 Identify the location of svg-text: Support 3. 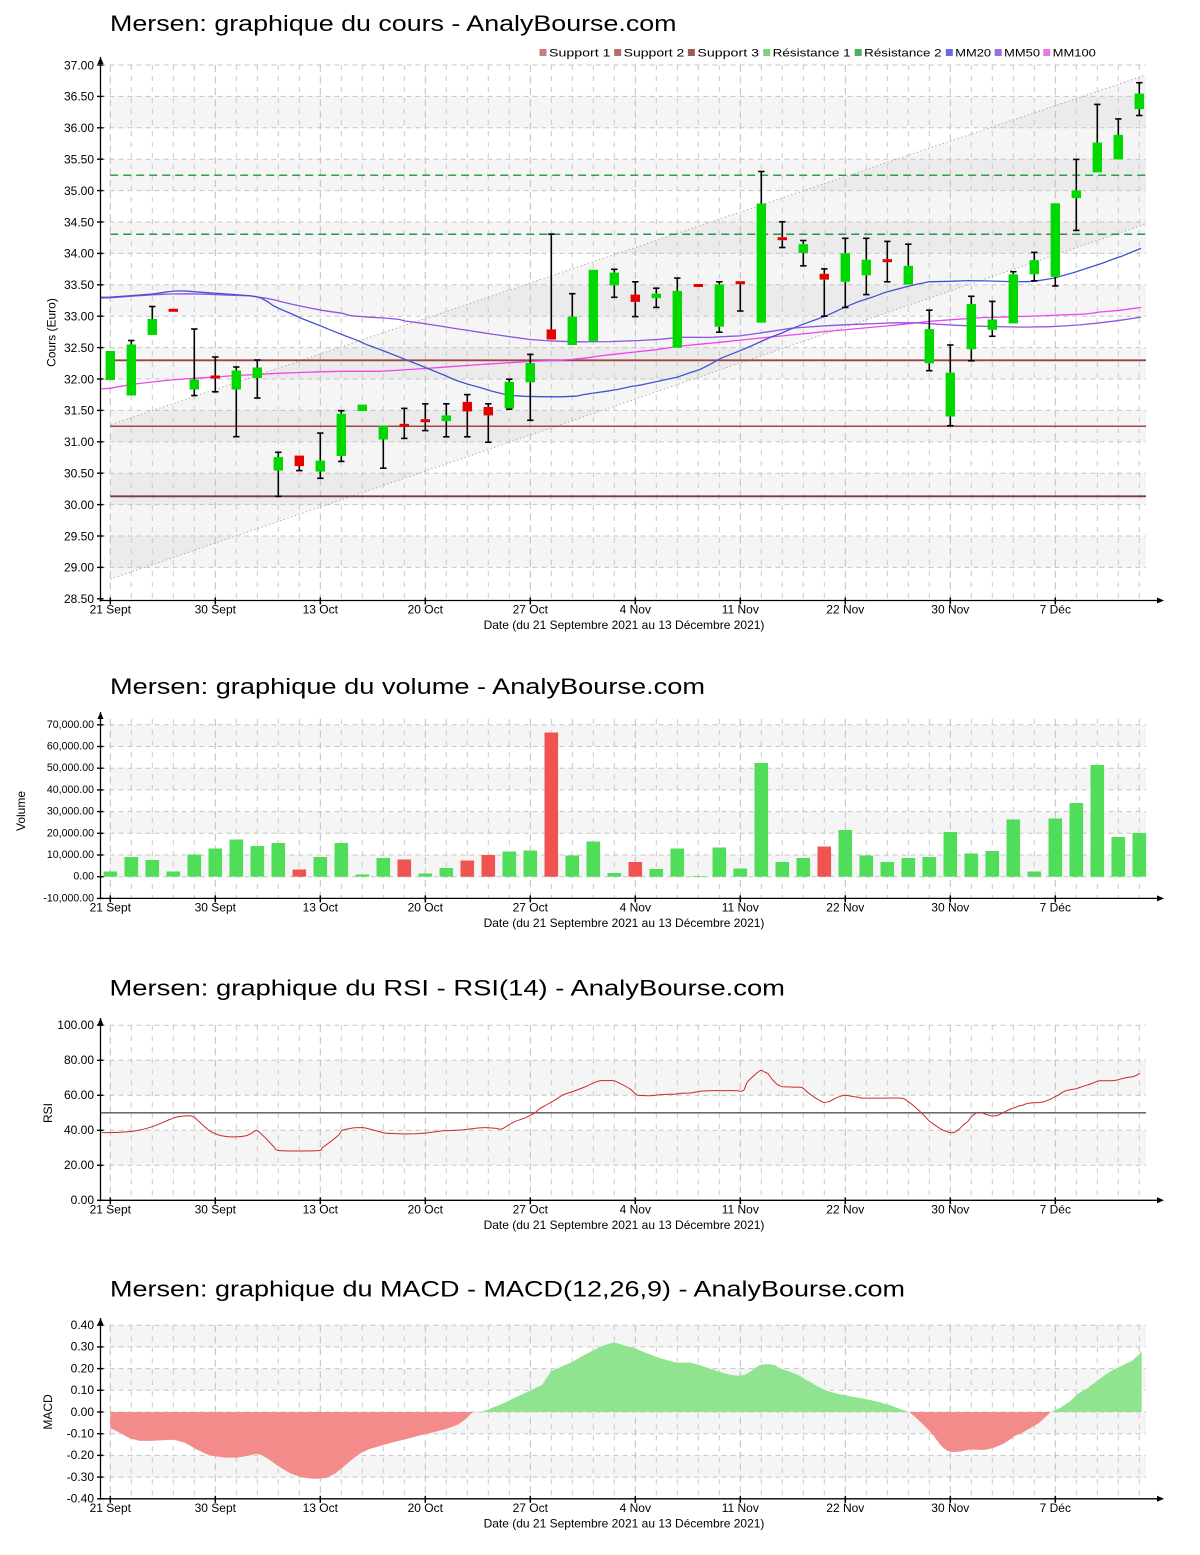
(728, 54).